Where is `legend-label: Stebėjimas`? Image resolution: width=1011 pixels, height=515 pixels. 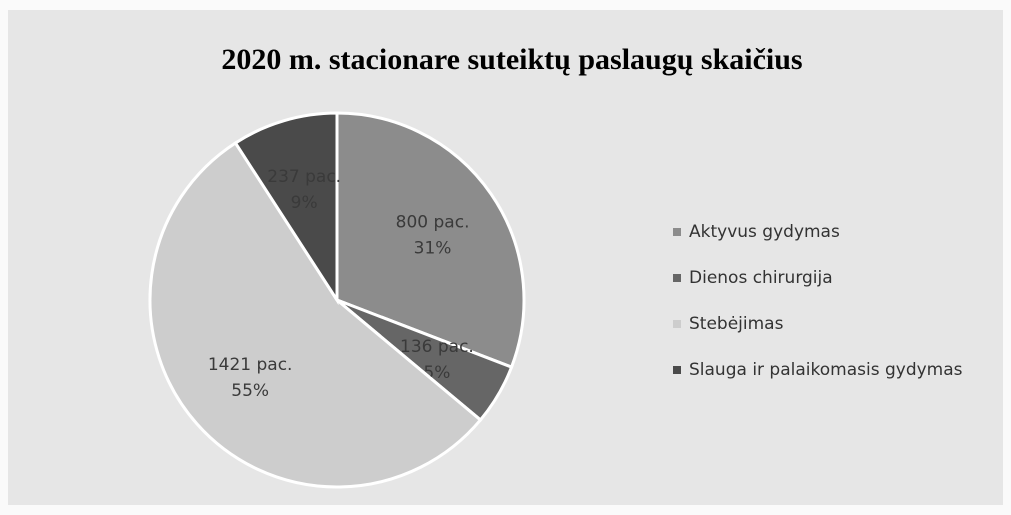 legend-label: Stebėjimas is located at coordinates (736, 324).